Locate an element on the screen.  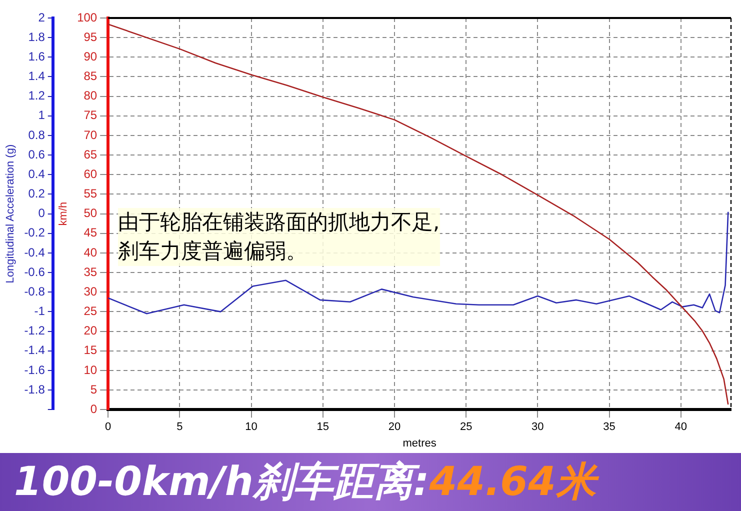
y-tick-label: 45 is located at coordinates (91, 233).